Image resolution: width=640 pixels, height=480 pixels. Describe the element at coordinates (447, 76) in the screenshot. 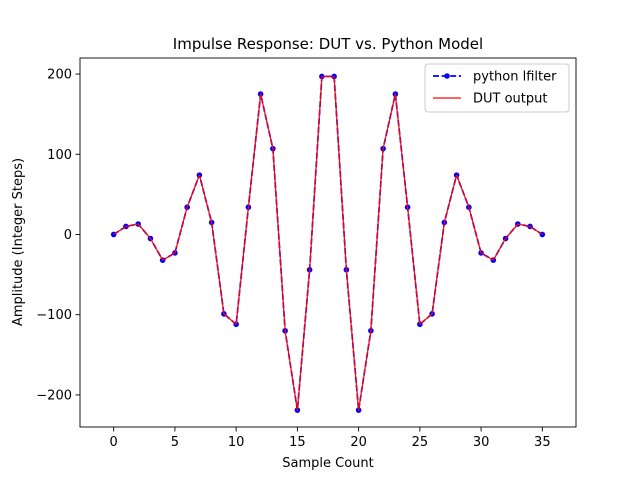

I see `legend-marker-python-lfilter` at that location.